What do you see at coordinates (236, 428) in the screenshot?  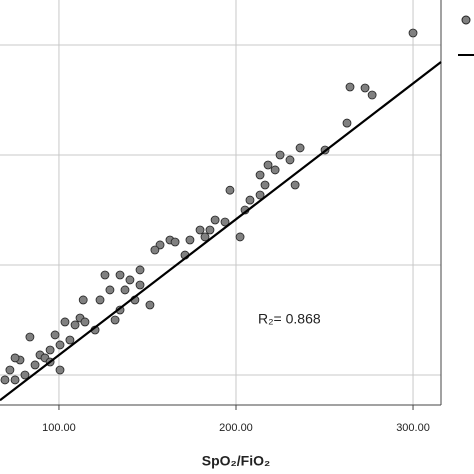 I see `x-tick-label: 200.00` at bounding box center [236, 428].